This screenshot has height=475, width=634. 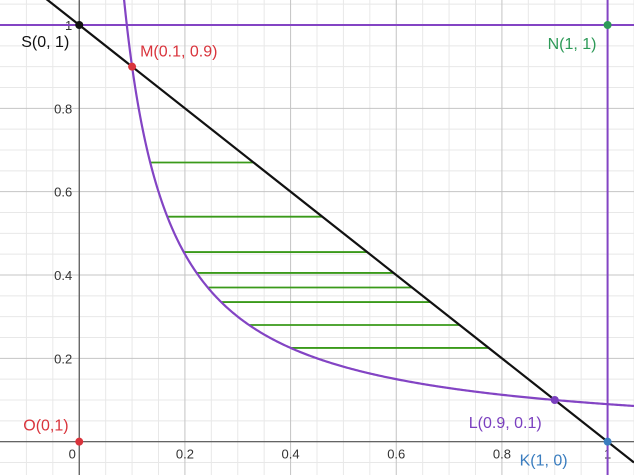 What do you see at coordinates (63, 192) in the screenshot?
I see `y-tick-label: 0.6` at bounding box center [63, 192].